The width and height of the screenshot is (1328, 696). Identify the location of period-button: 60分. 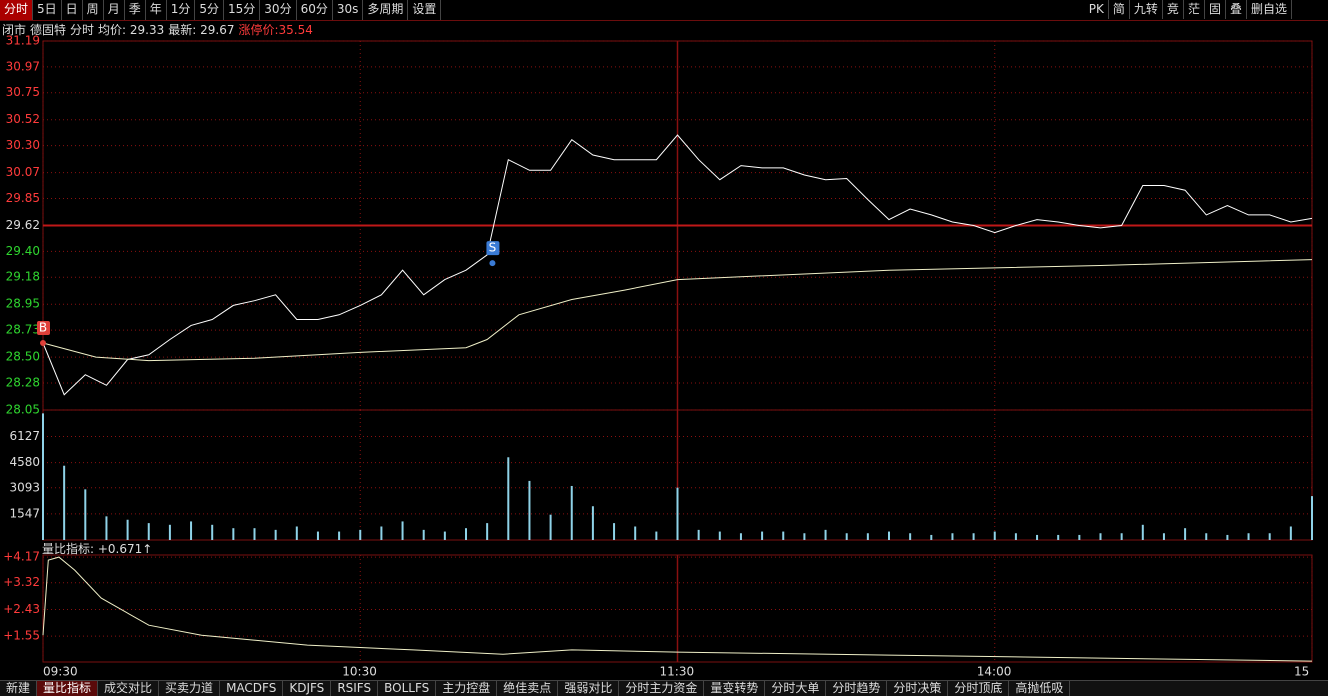
(315, 10).